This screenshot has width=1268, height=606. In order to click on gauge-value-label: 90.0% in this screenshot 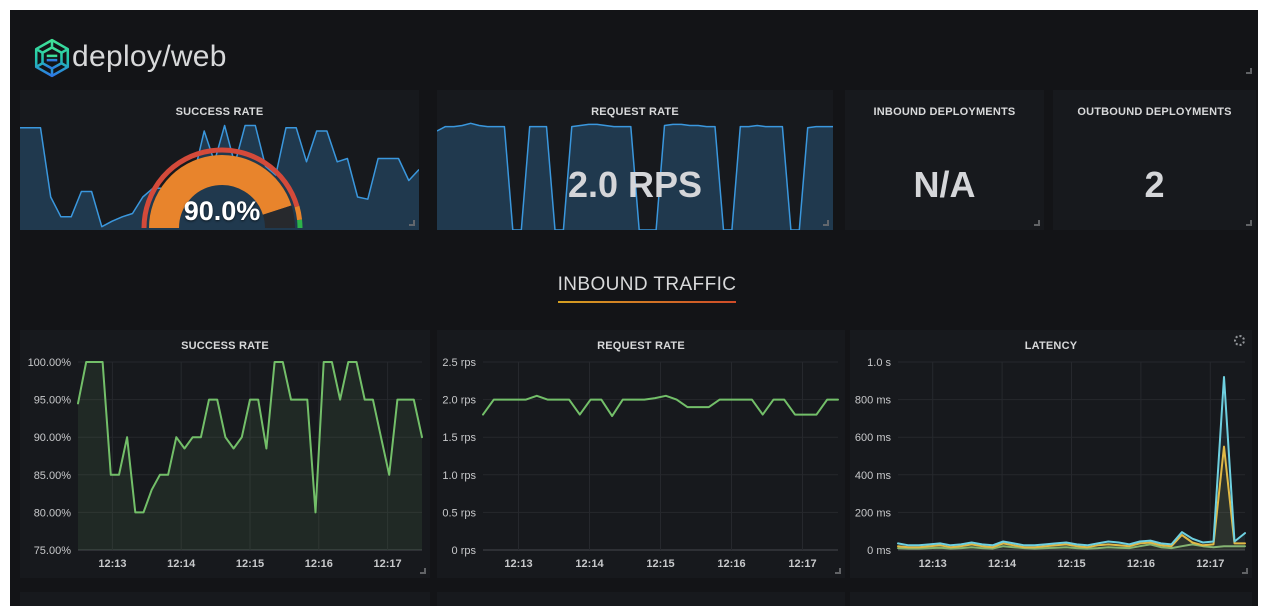, I will do `click(222, 211)`.